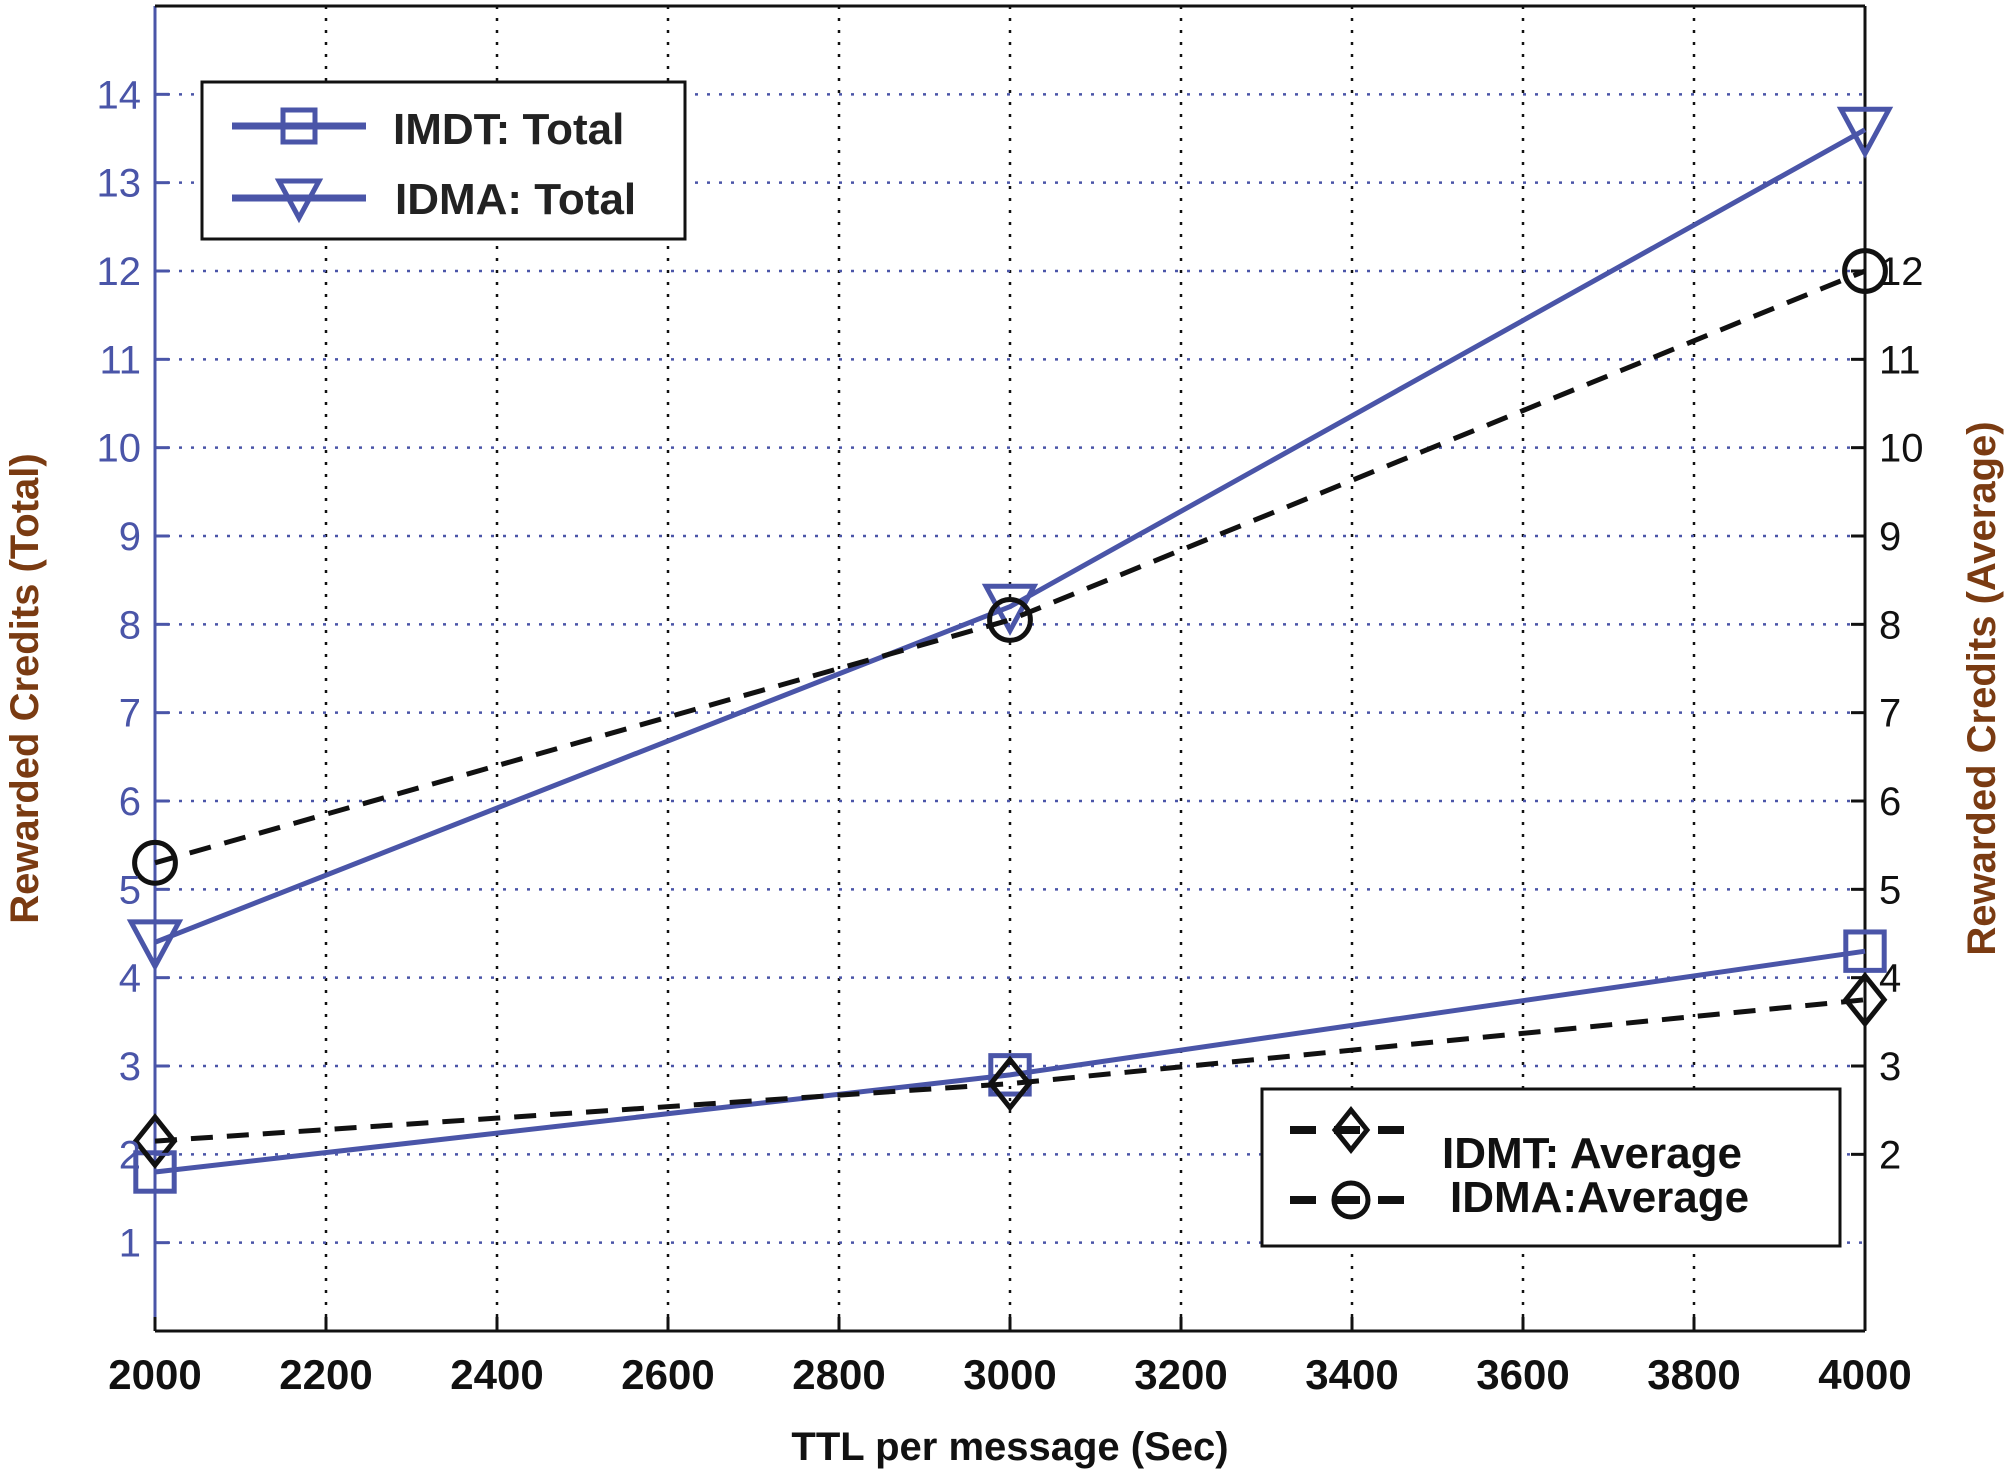  Describe the element at coordinates (515, 199) in the screenshot. I see `legend-label: IDMA: Total` at that location.